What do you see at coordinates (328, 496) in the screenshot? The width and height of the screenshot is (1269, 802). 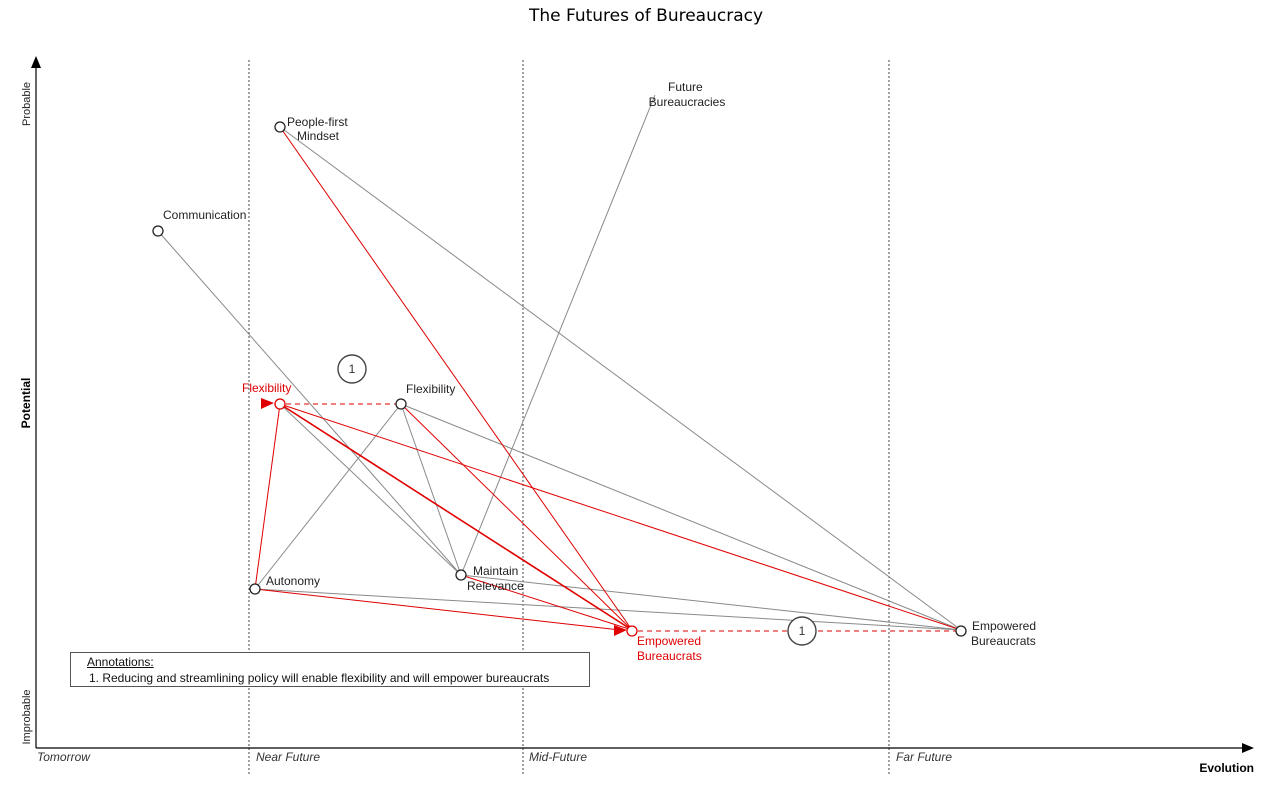 I see `edge-flexibility-autonomy` at bounding box center [328, 496].